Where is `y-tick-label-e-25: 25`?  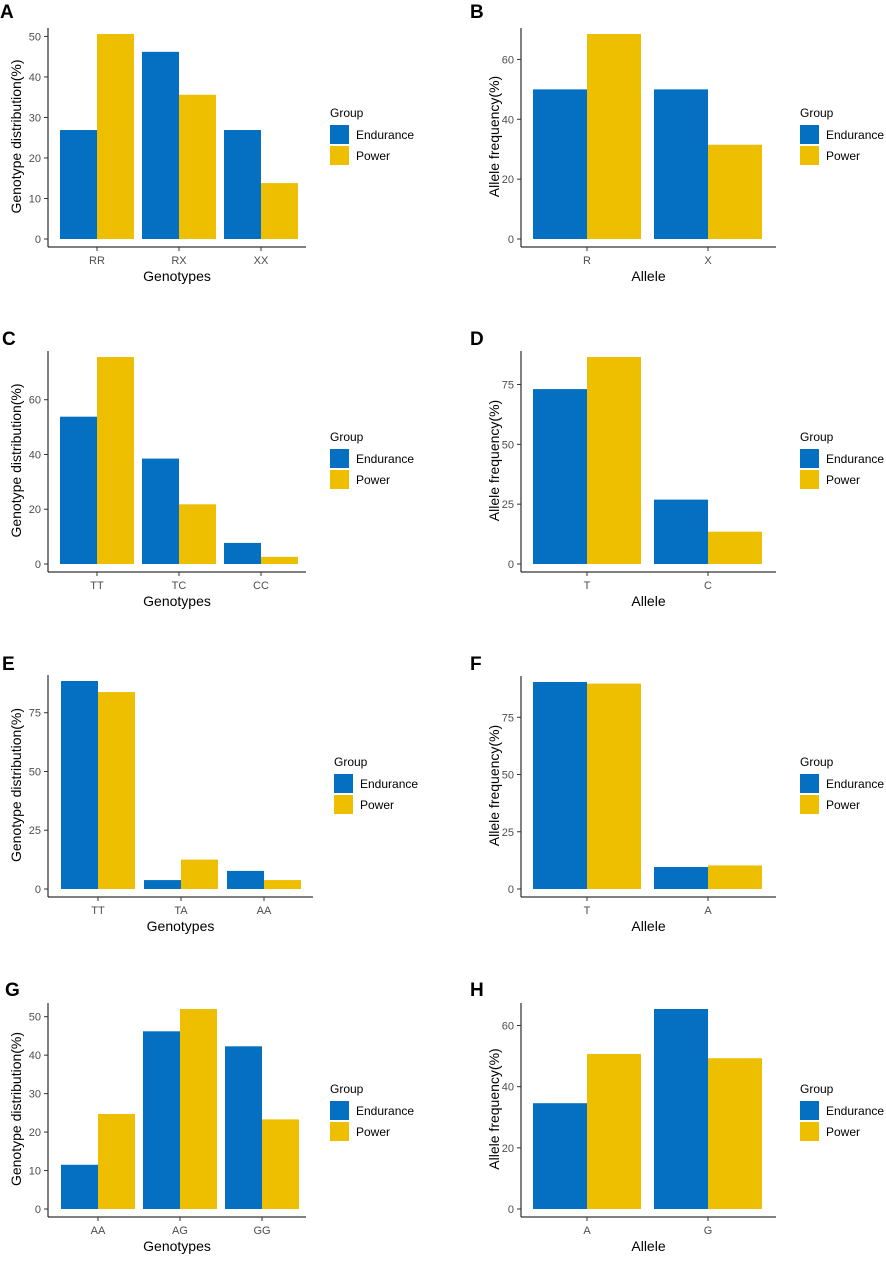
y-tick-label-e-25: 25 is located at coordinates (35, 831).